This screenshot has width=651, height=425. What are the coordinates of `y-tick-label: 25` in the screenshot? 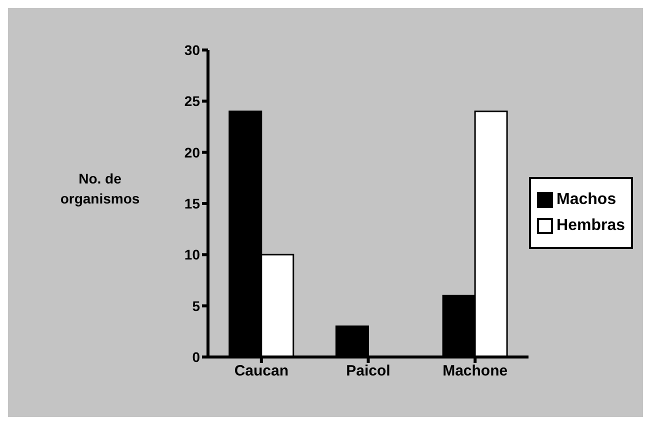 It's located at (192, 101).